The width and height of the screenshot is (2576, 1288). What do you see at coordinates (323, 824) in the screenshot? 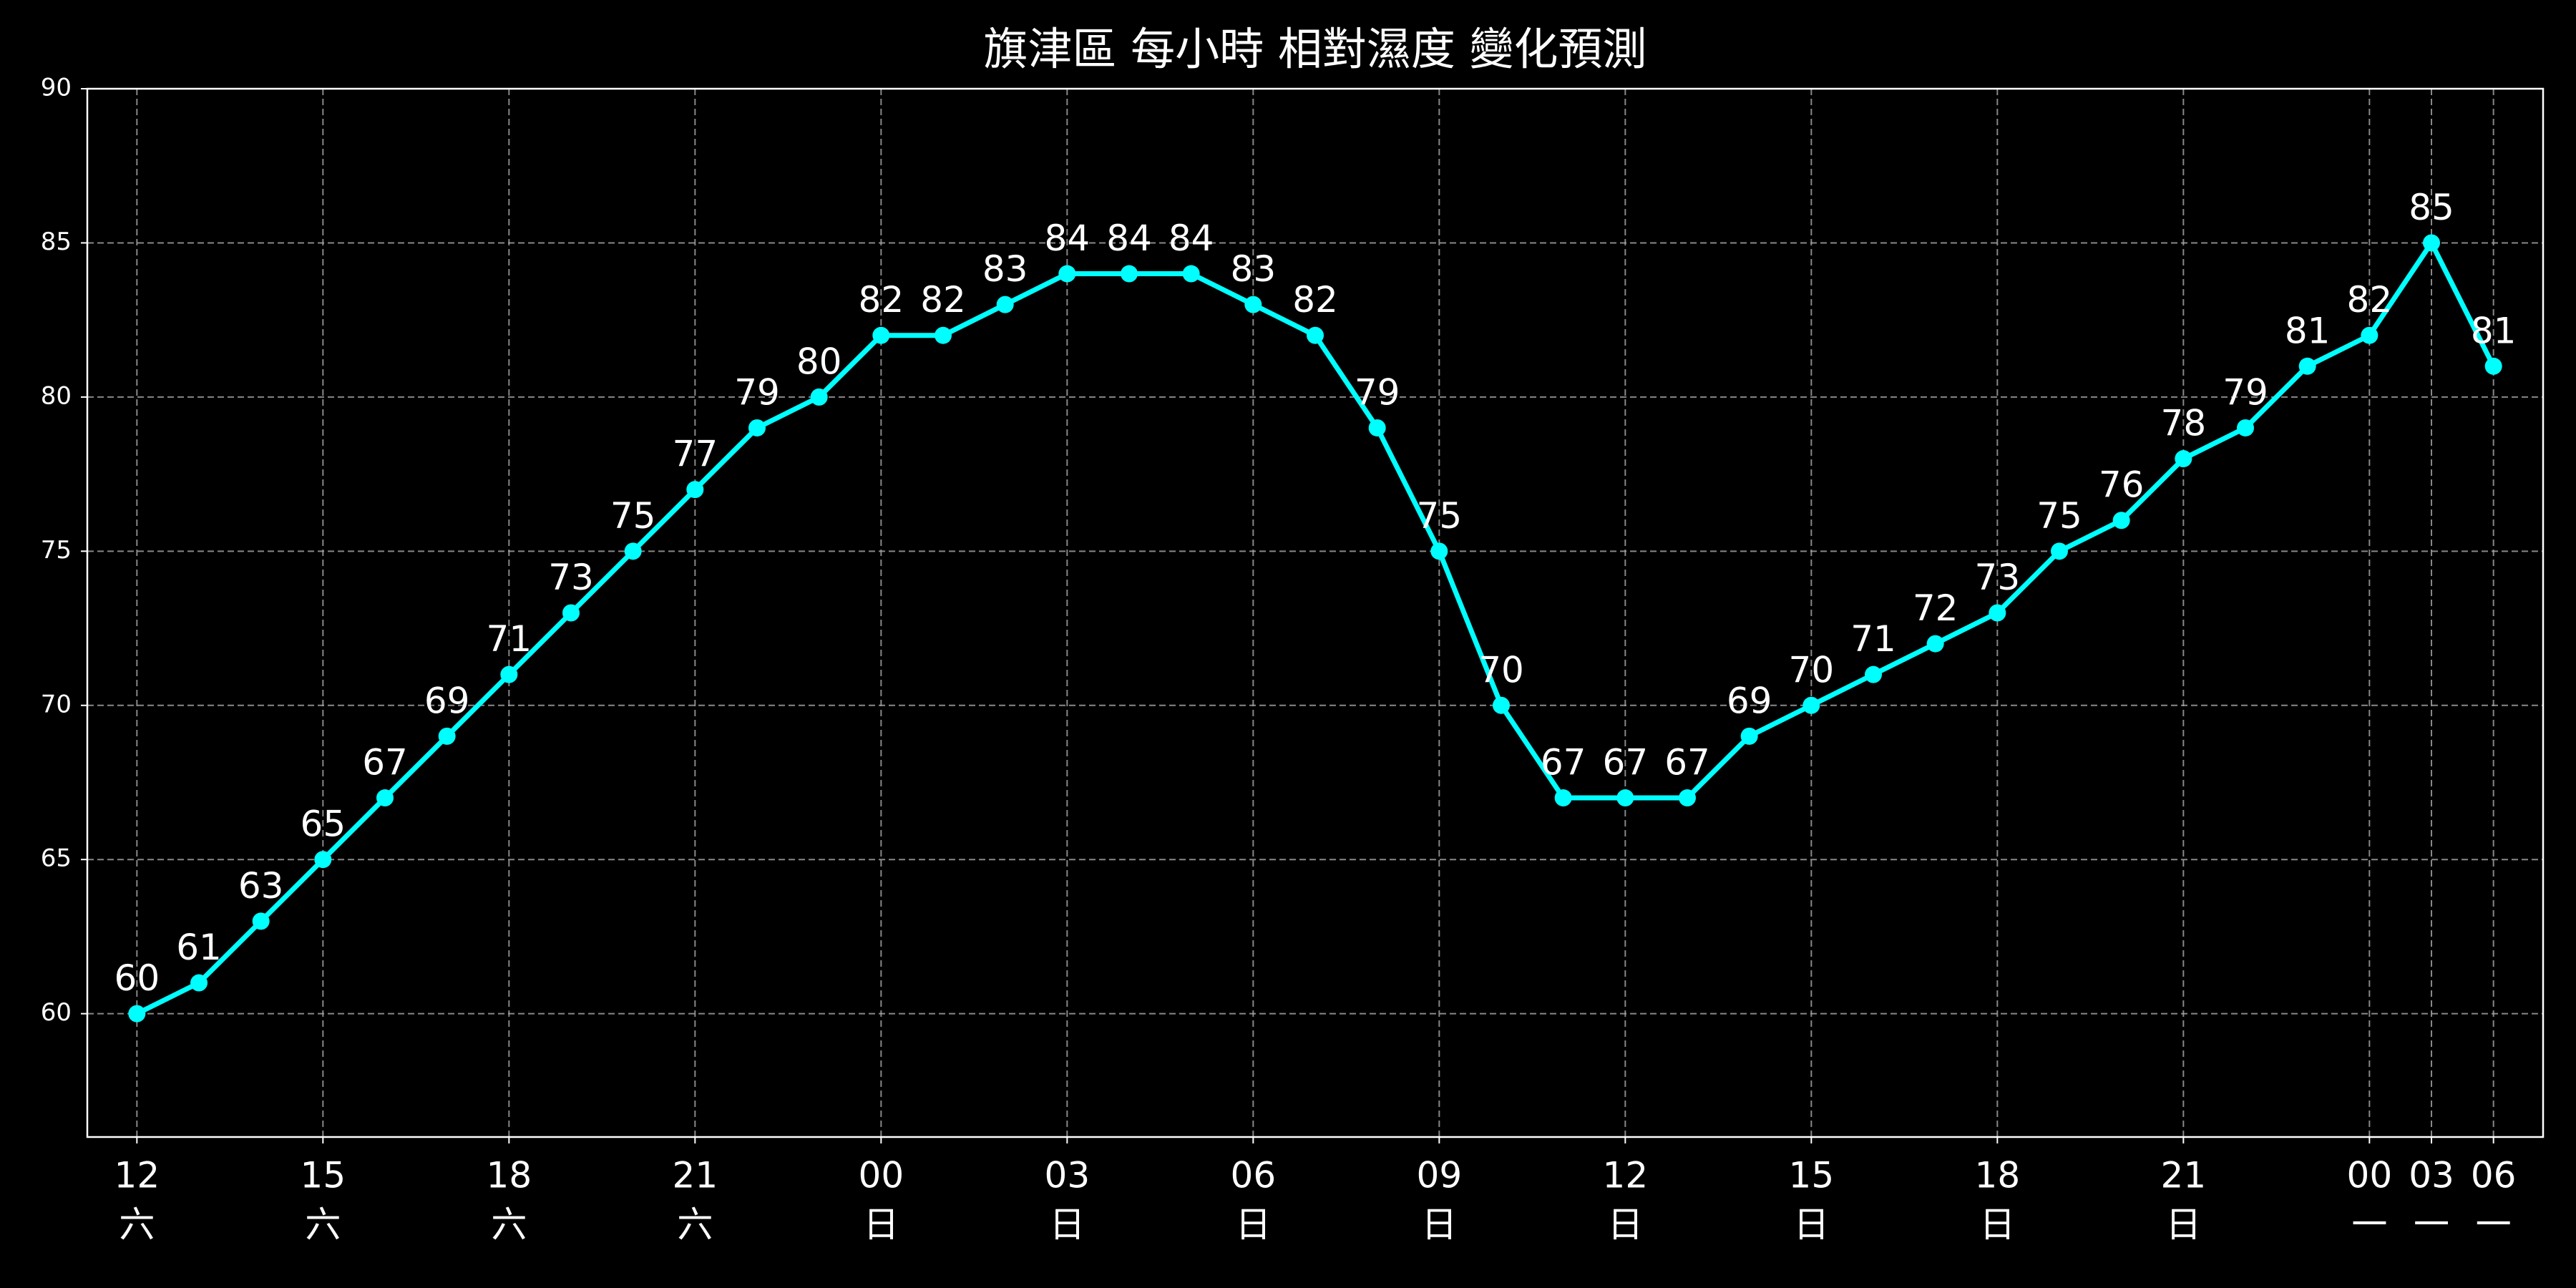
I see `value-label: 65` at bounding box center [323, 824].